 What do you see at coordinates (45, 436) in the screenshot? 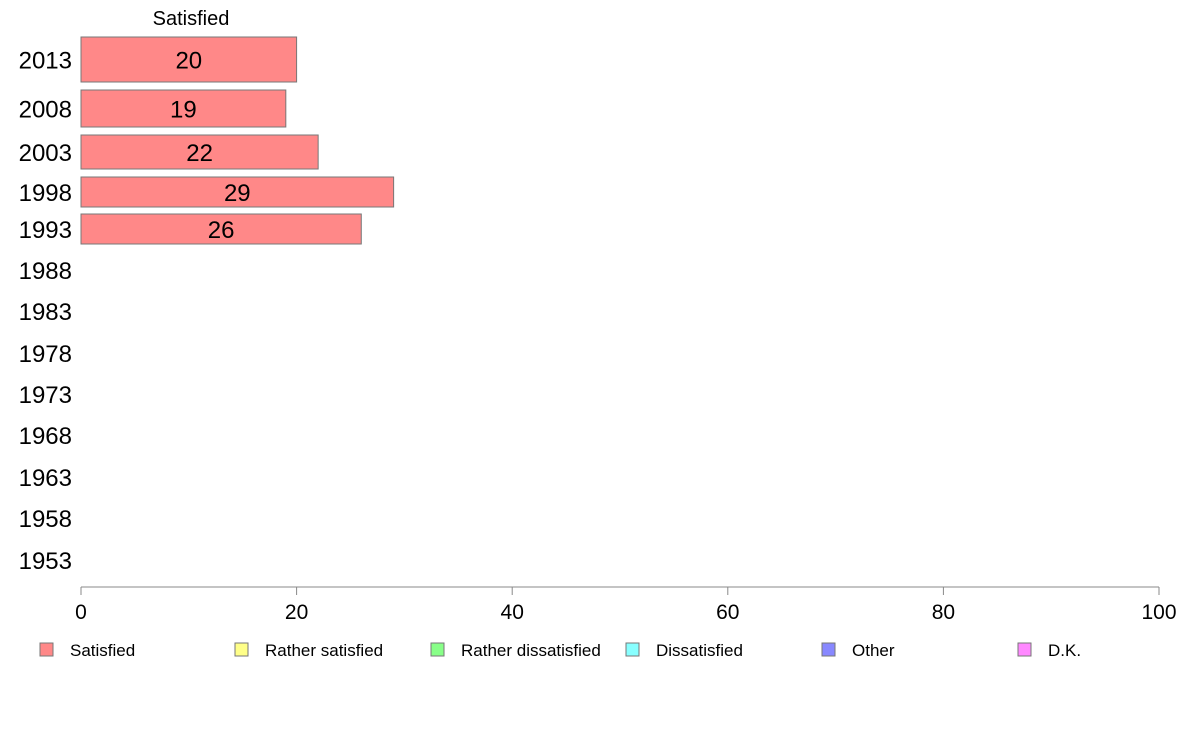
I see `year-label: 1968` at bounding box center [45, 436].